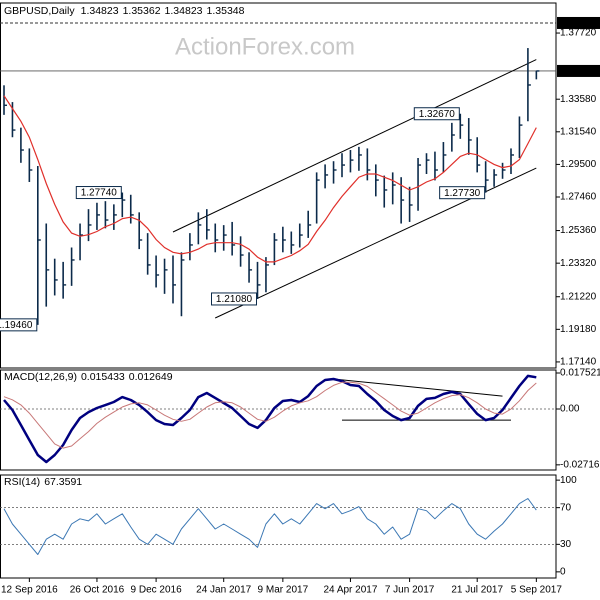 This screenshot has width=600, height=600. I want to click on annotation-label: 1.21080, so click(234, 299).